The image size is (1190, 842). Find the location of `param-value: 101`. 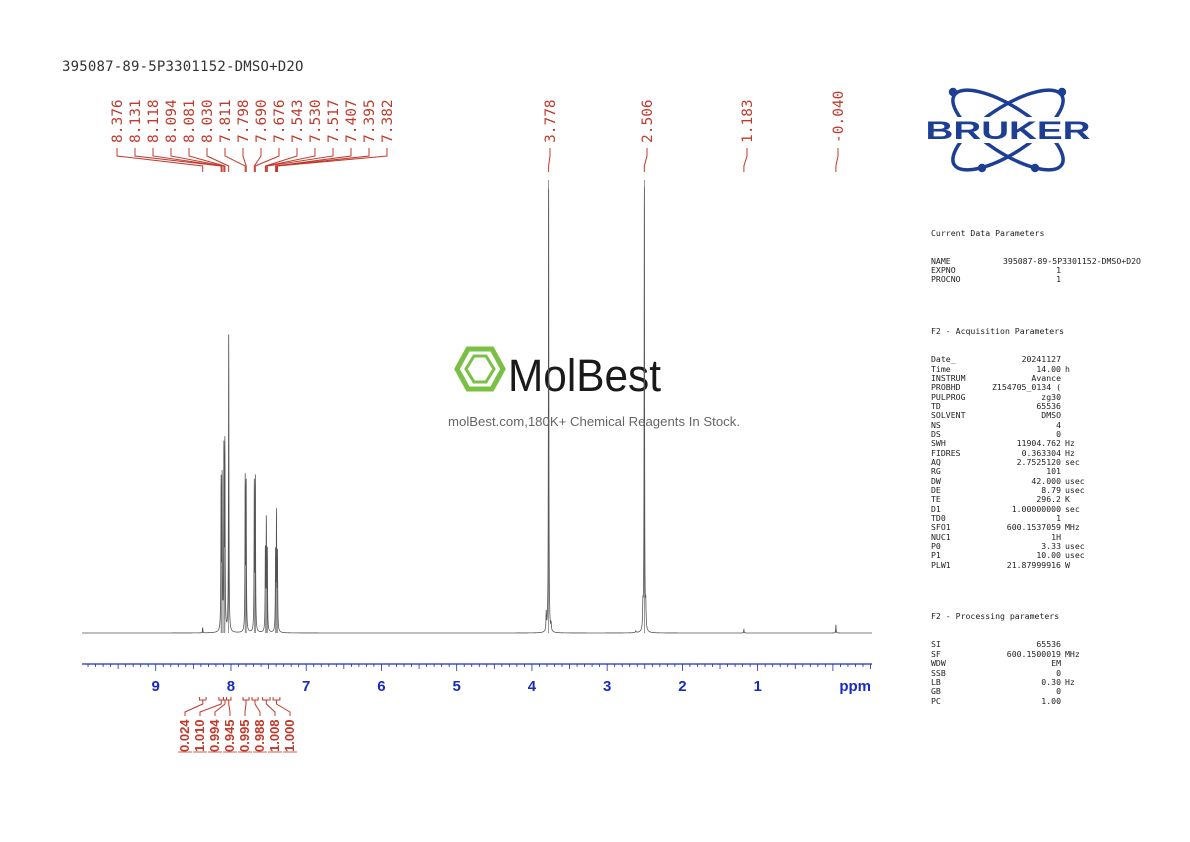

param-value: 101 is located at coordinates (1053, 471).